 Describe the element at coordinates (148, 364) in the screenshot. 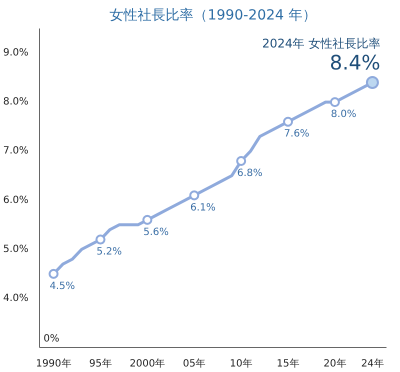

I see `x-tick-label: 2000年` at that location.